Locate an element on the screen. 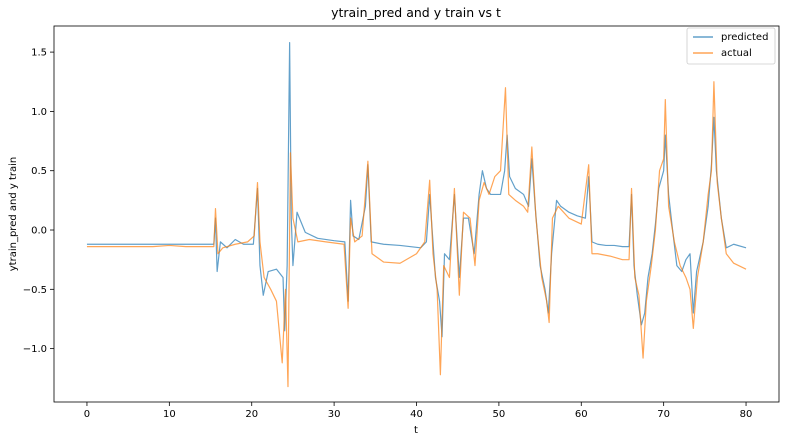  y-tick-label: 0.0 is located at coordinates (39, 231).